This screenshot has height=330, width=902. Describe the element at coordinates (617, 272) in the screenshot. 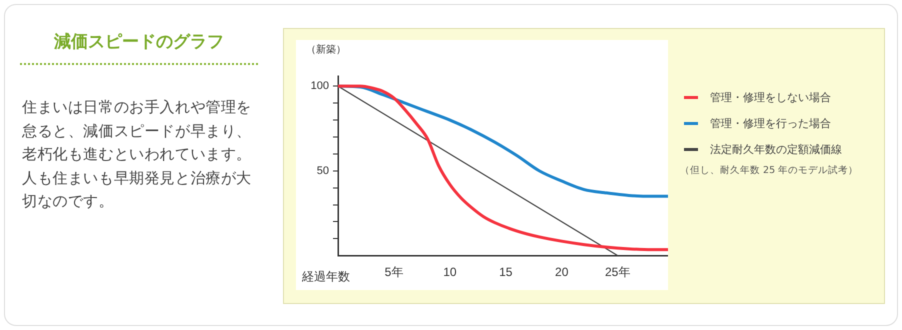

I see `x-tick-label: 25年` at that location.